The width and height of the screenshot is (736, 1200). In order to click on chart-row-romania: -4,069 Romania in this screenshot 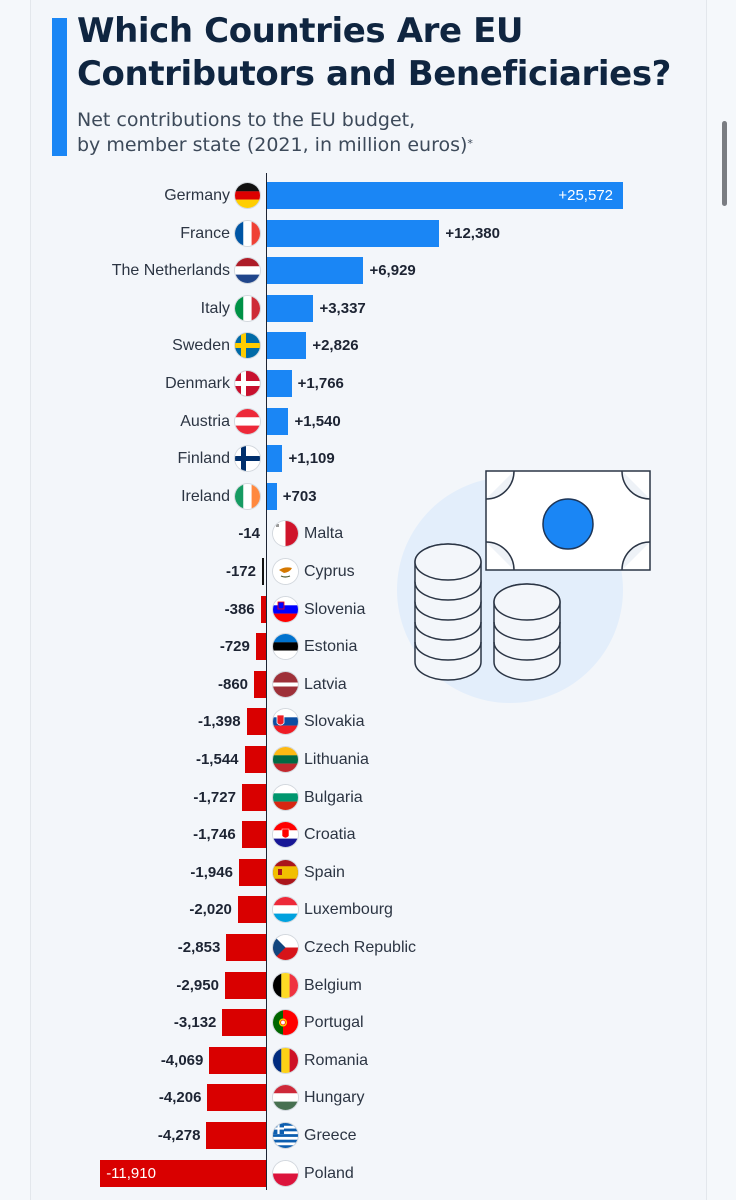, I will do `click(368, 1060)`.